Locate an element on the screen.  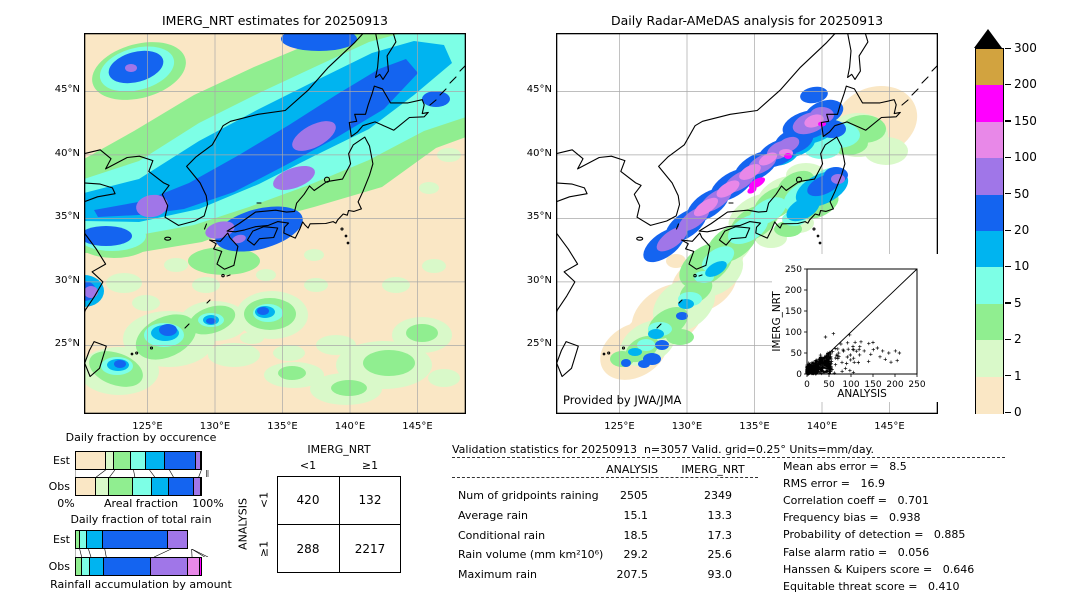
validation-row-label: Num of gridpoints raining is located at coordinates (528, 495).